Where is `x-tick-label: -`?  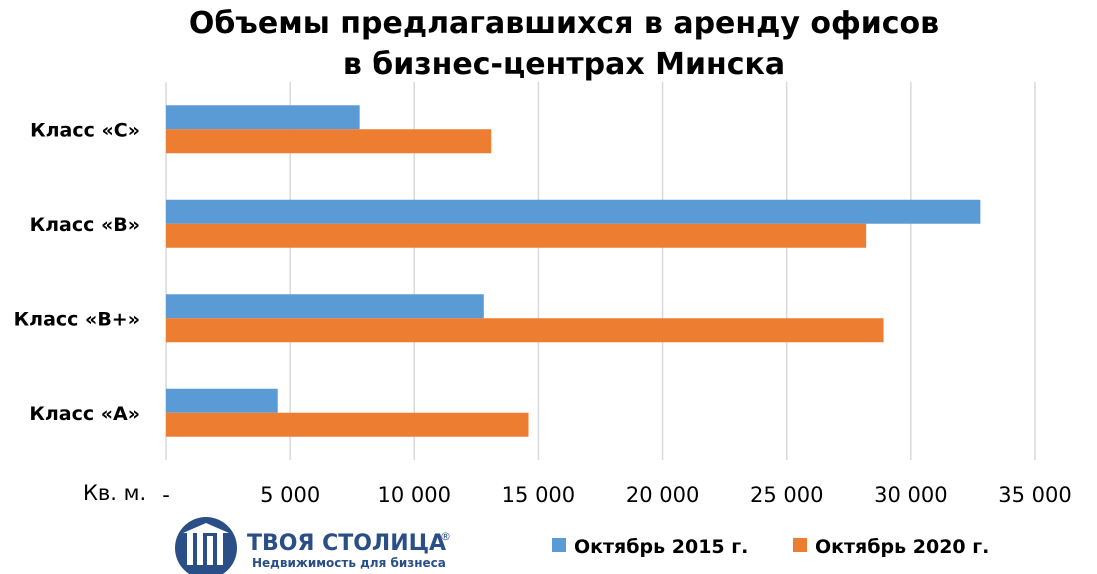 x-tick-label: - is located at coordinates (166, 495).